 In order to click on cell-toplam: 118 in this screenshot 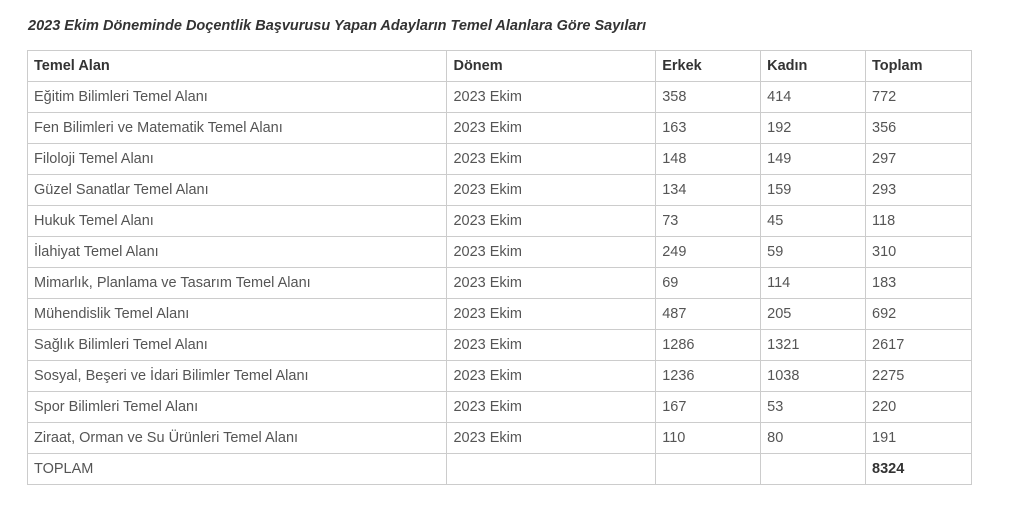, I will do `click(918, 221)`.